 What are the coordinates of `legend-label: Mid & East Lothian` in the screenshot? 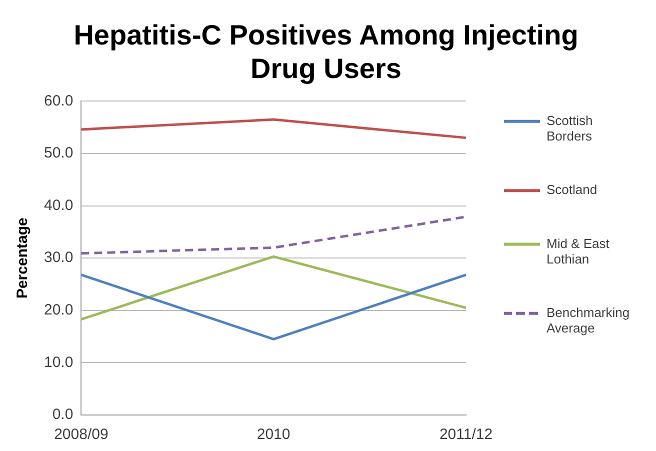 It's located at (578, 251).